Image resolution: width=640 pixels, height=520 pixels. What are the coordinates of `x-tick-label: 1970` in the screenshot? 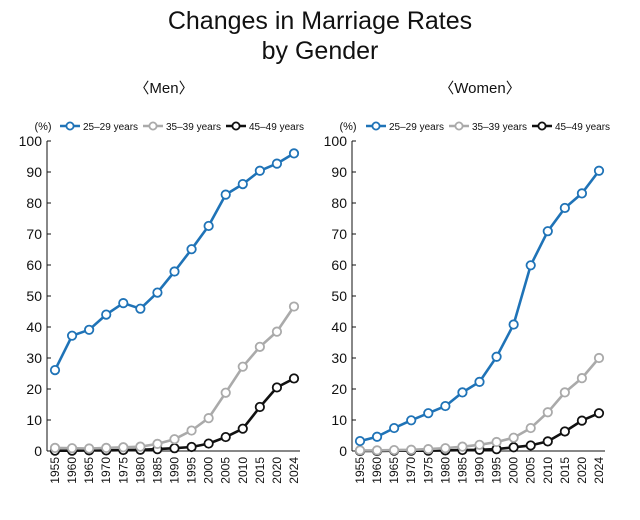 It's located at (106, 470).